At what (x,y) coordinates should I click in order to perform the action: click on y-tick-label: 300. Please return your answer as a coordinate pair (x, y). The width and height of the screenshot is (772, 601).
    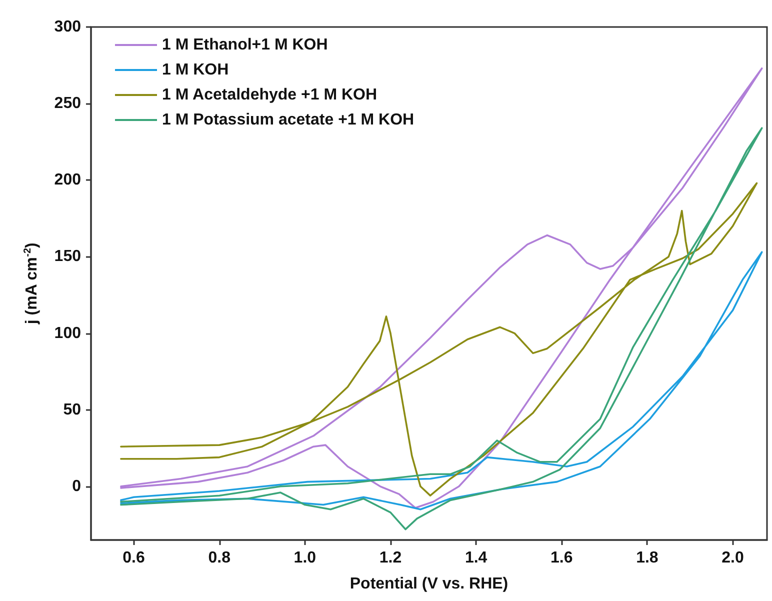
    Looking at the image, I should click on (68, 27).